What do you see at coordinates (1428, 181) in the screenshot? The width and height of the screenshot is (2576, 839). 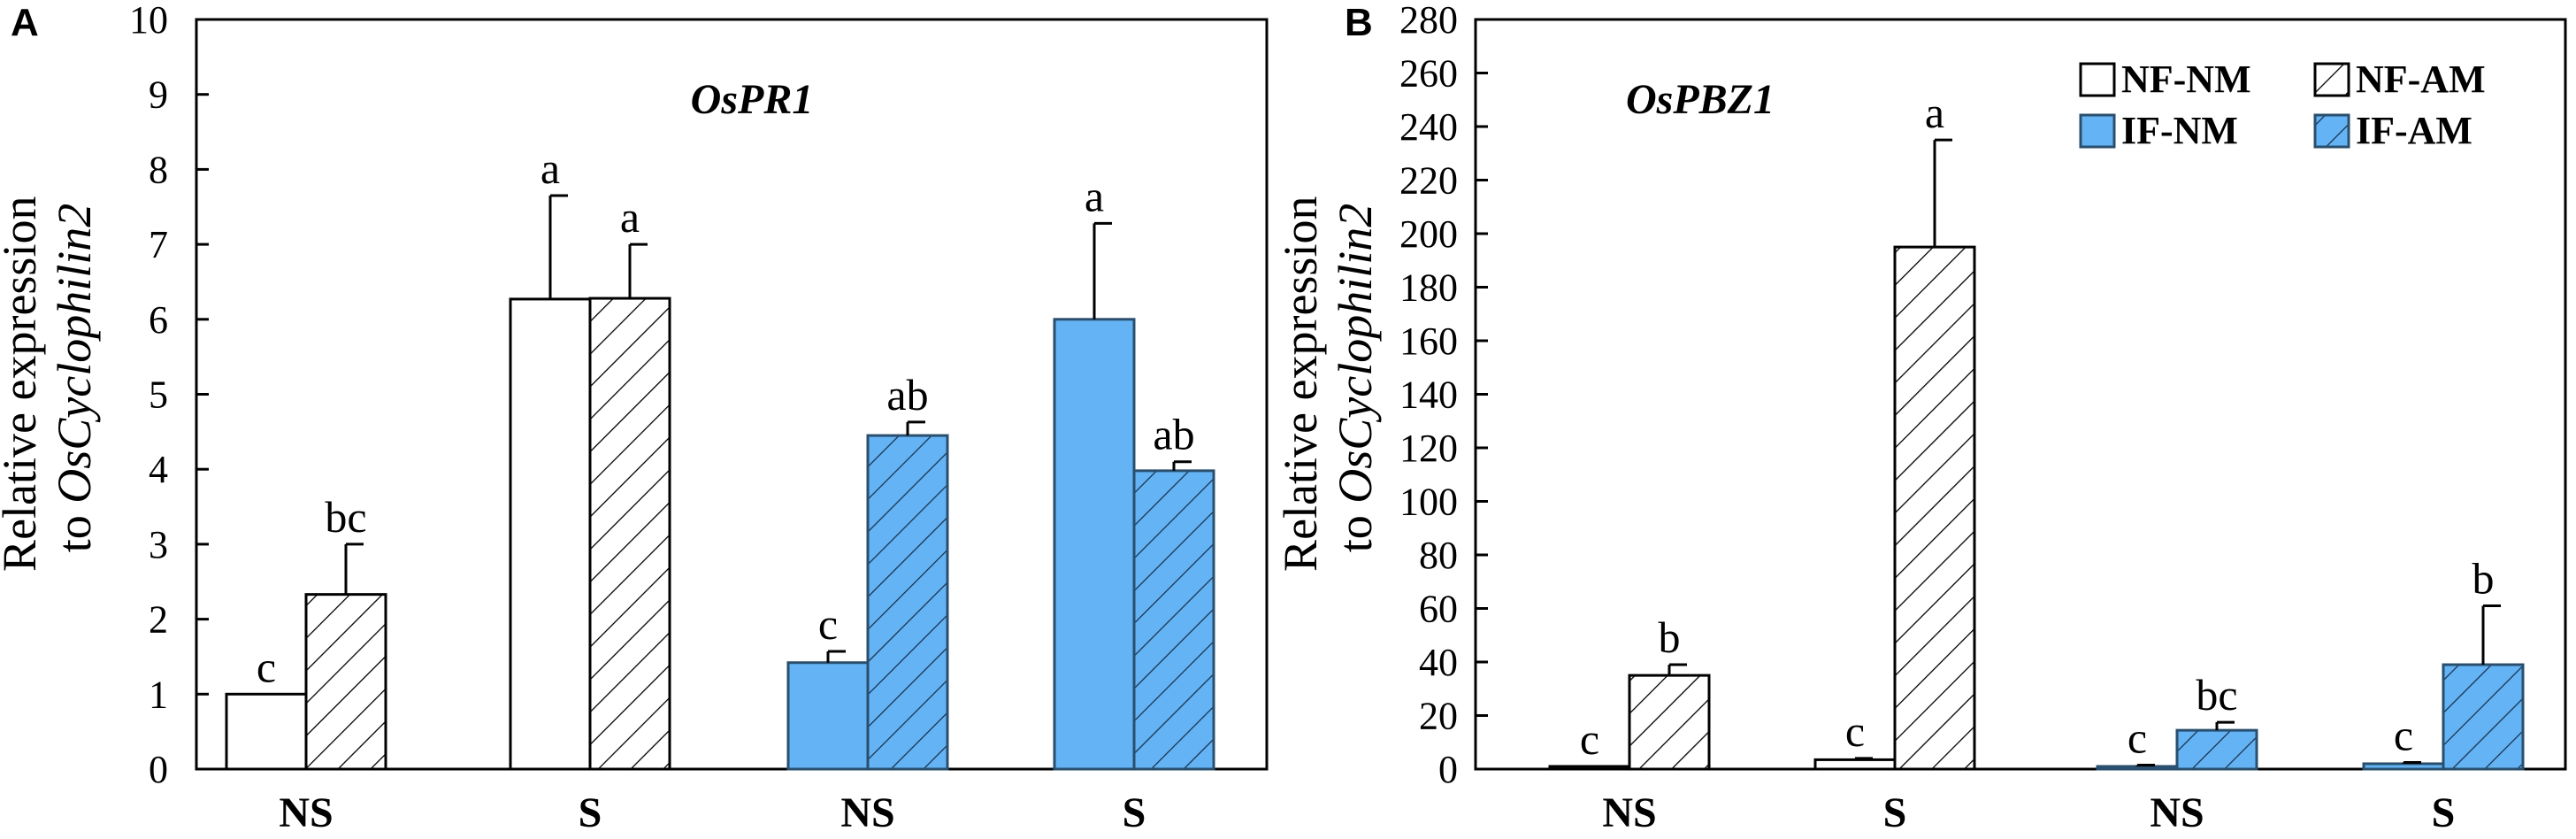 I see `y-tick-label-b: 220` at bounding box center [1428, 181].